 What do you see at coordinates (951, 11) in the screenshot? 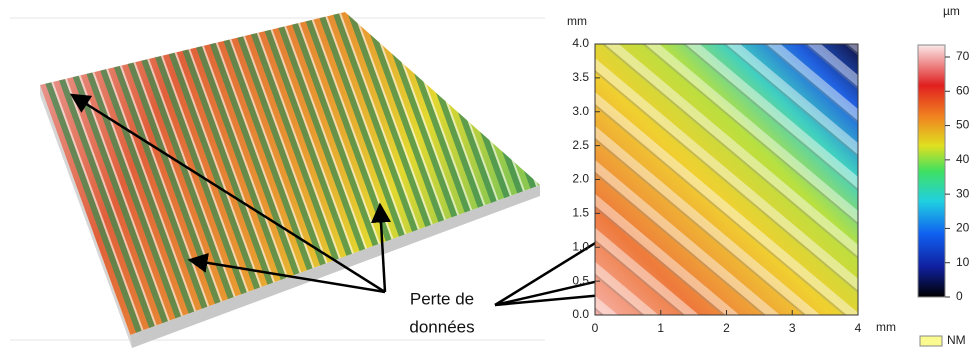
I see `colorbar-unit: µm` at bounding box center [951, 11].